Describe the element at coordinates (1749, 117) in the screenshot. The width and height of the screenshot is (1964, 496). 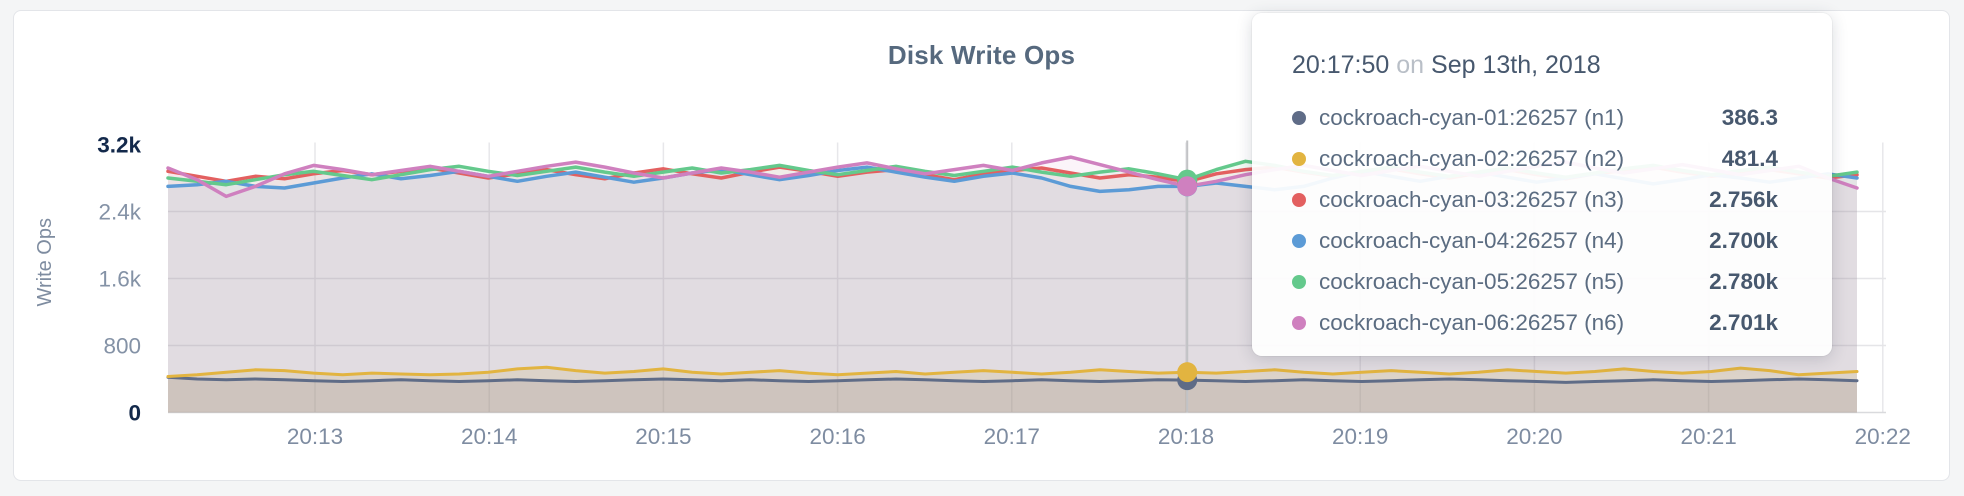
I see `series-value: 386.3` at that location.